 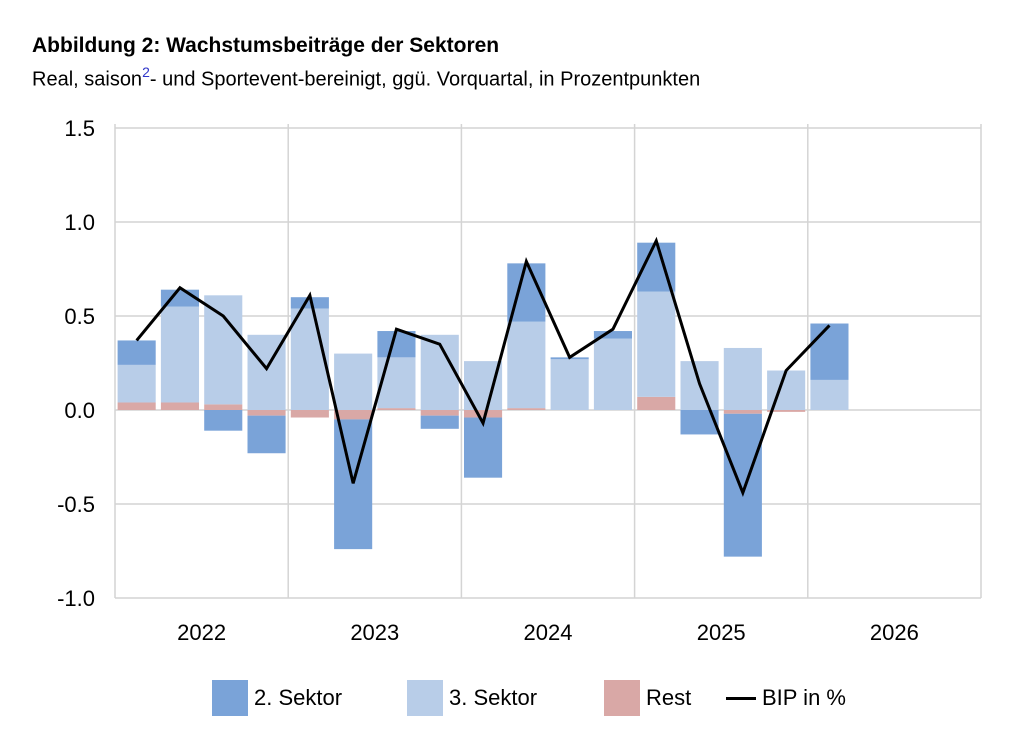 What do you see at coordinates (79, 222) in the screenshot?
I see `y-tick-label: 1.0` at bounding box center [79, 222].